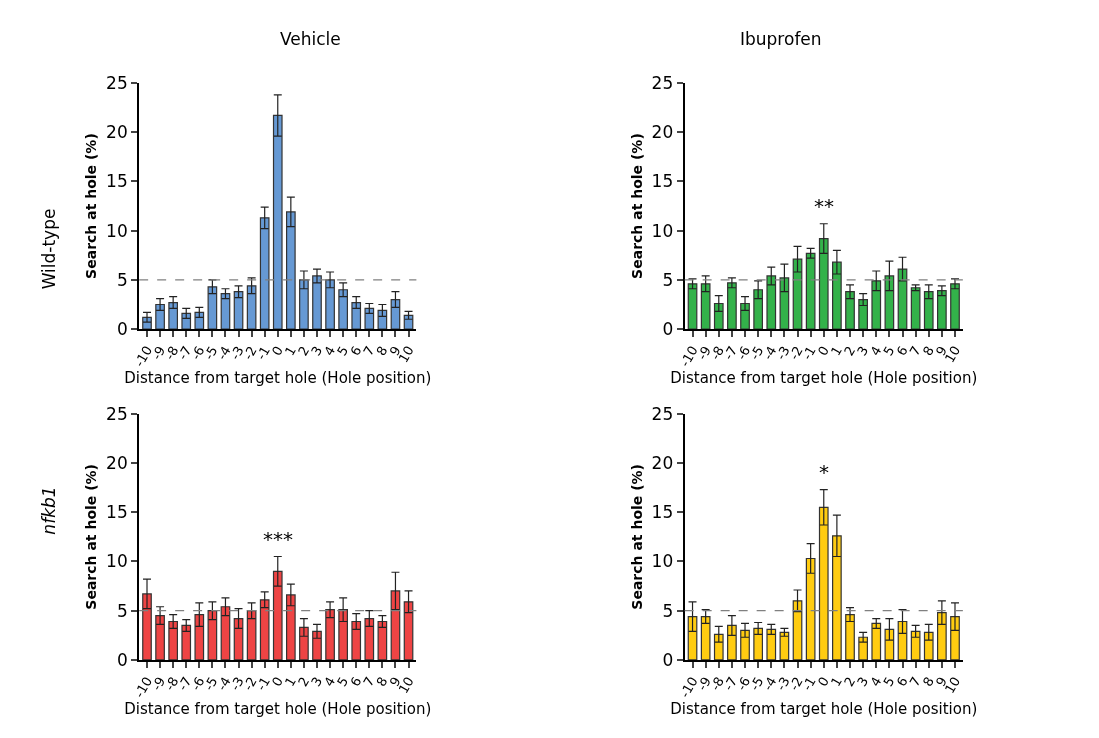 Image resolution: width=1099 pixels, height=738 pixels. Describe the element at coordinates (824, 472) in the screenshot. I see `annotation: *` at that location.